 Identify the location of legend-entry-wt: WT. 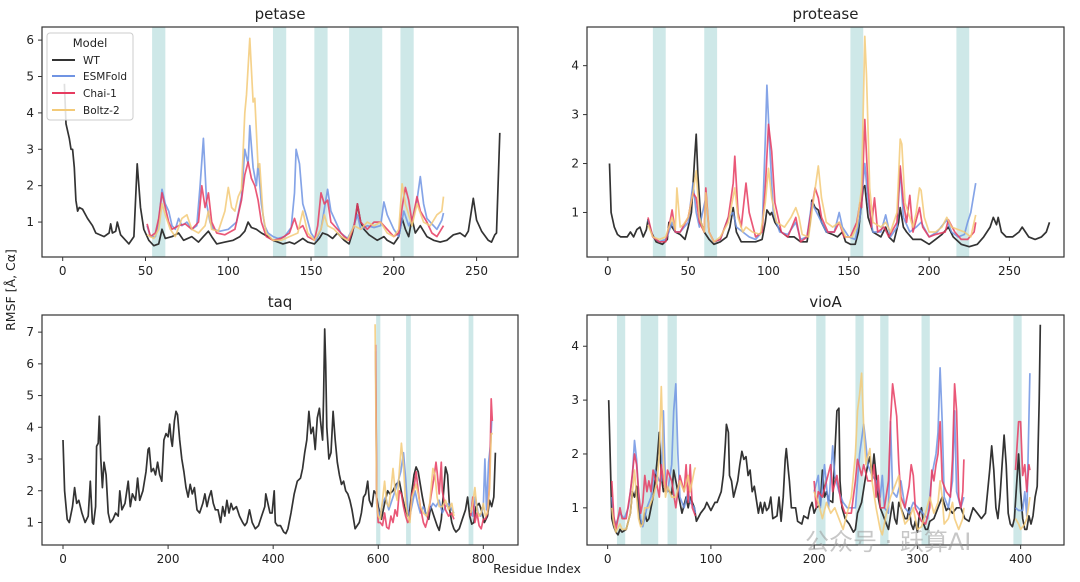
(91, 61).